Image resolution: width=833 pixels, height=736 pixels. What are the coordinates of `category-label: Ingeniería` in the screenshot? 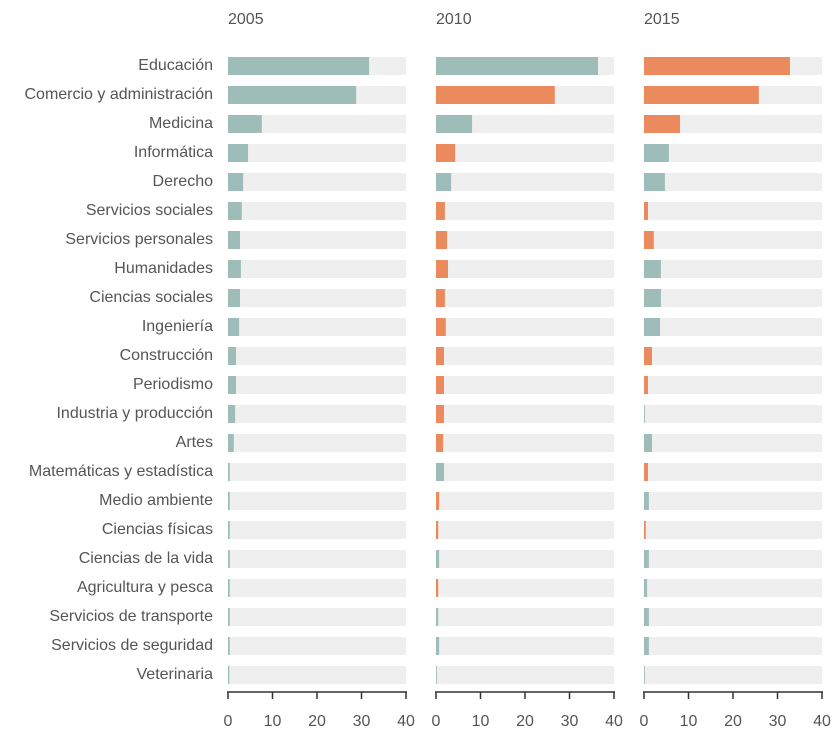 It's located at (177, 326).